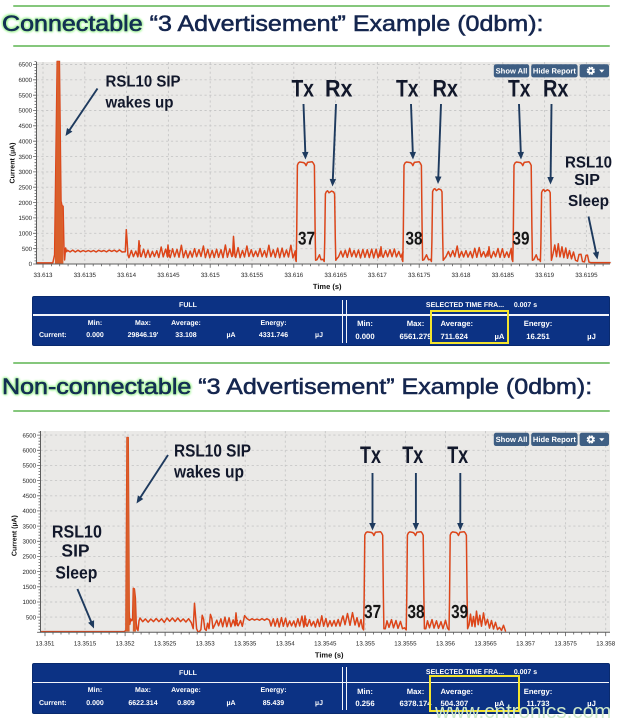 The image size is (626, 724). I want to click on svg-text: 13.353, so click(205, 643).